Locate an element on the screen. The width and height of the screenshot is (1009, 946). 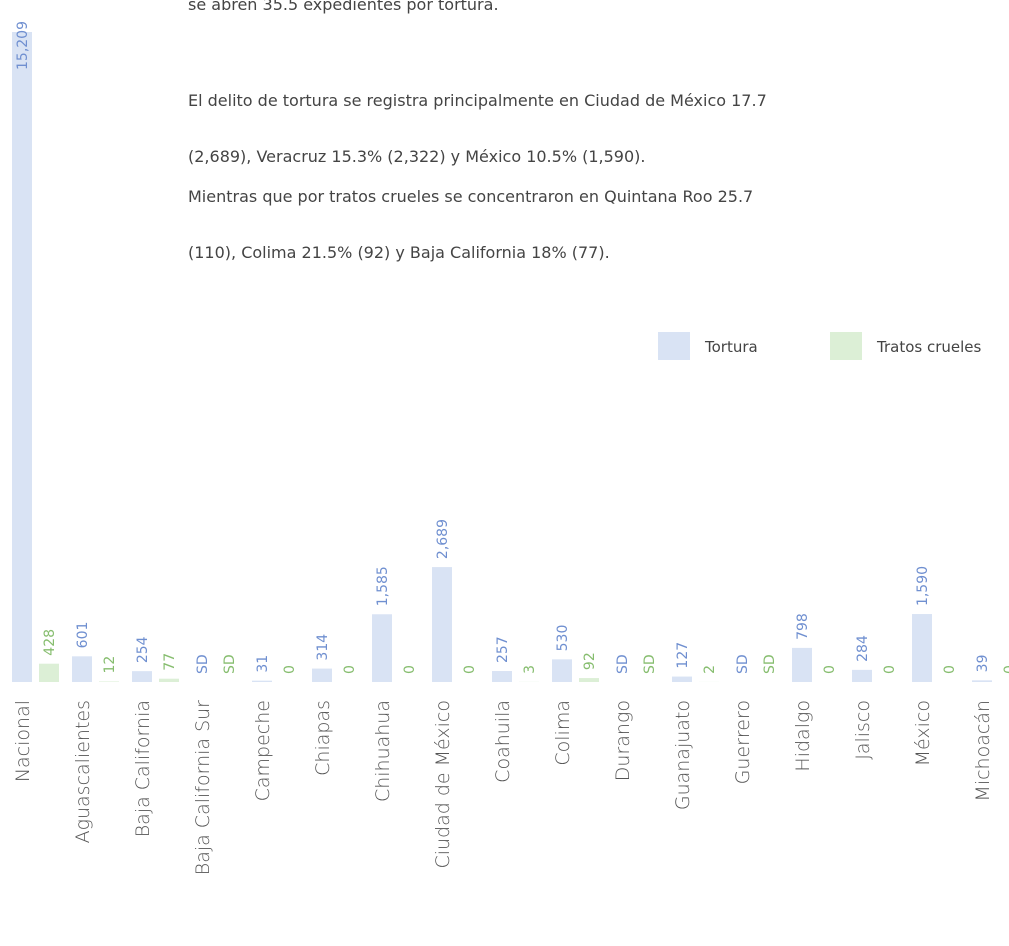
x-tick-label: México is located at coordinates (923, 733).